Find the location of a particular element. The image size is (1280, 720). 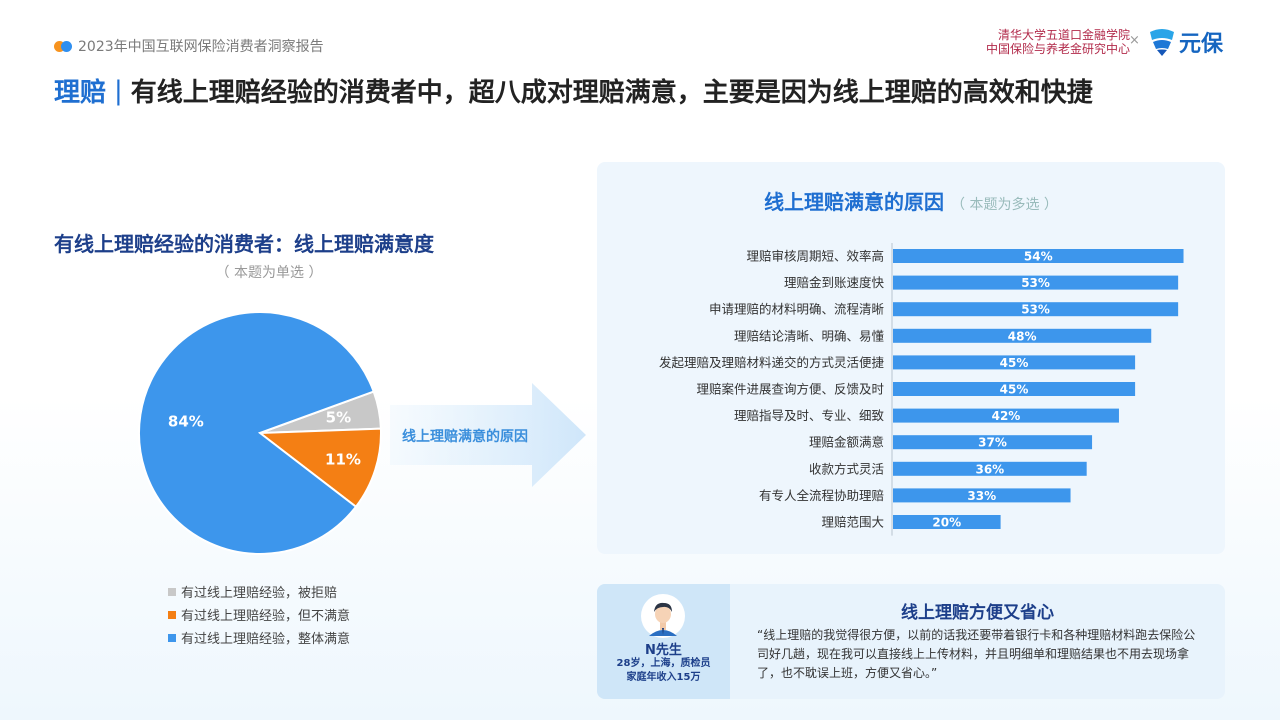

customer-profile: N先生 28岁，上海，质检员 家庭年收入15万 is located at coordinates (663, 641).